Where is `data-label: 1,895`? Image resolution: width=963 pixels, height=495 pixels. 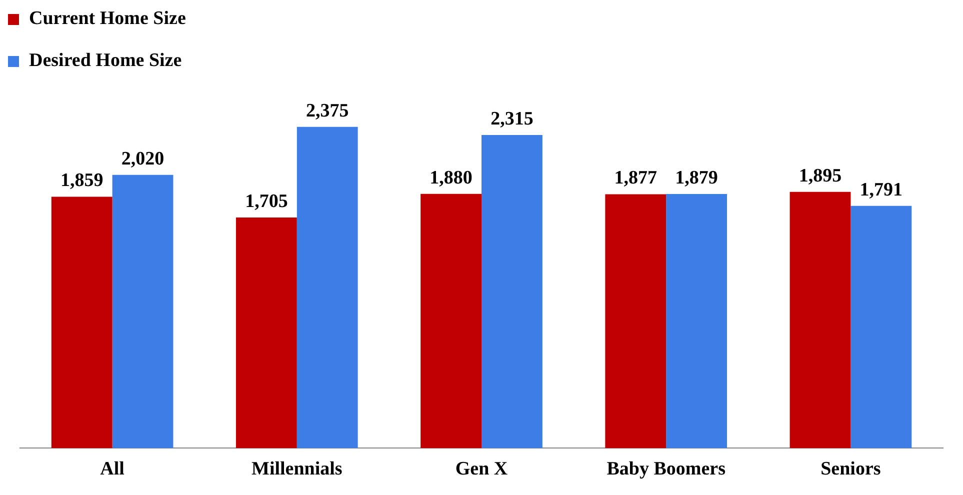 data-label: 1,895 is located at coordinates (820, 175).